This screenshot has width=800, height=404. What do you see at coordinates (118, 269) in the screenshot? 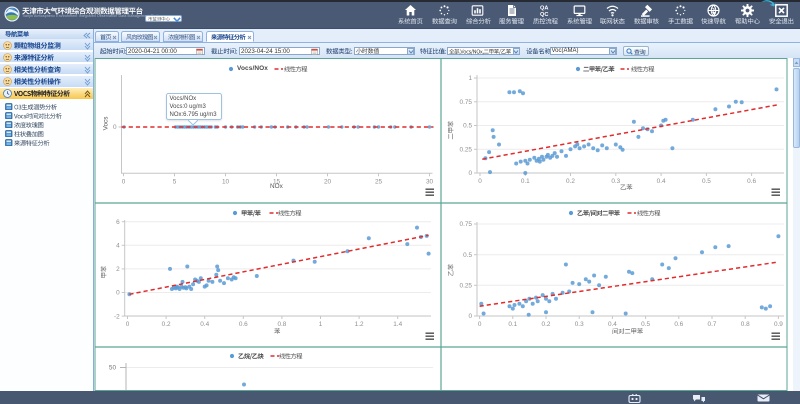
I see `svg-text: 2` at bounding box center [118, 269].